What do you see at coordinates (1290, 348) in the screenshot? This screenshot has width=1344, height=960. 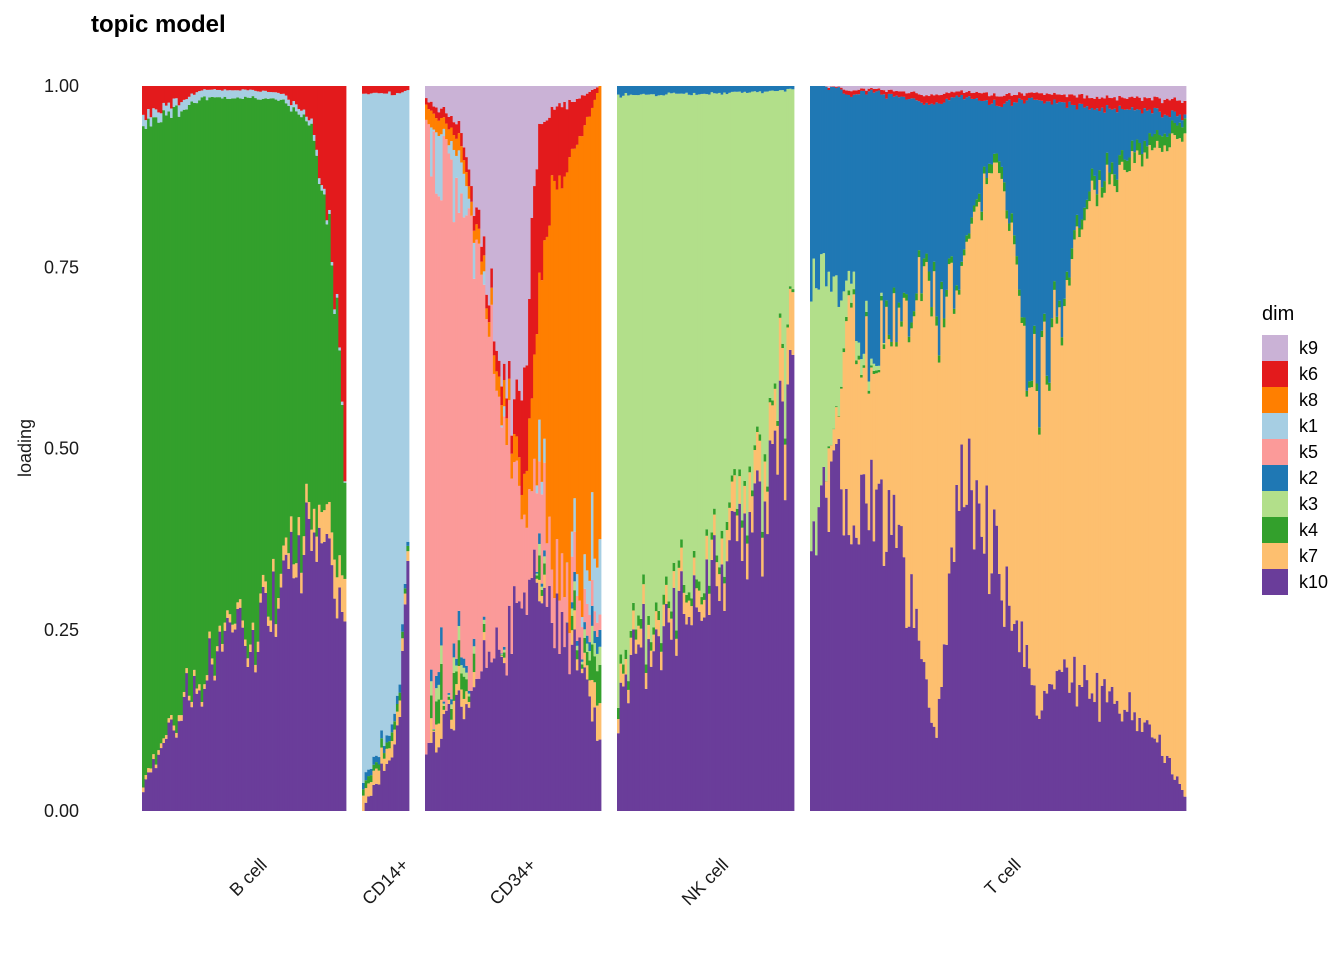 I see `legend-item-k9: k9` at bounding box center [1290, 348].